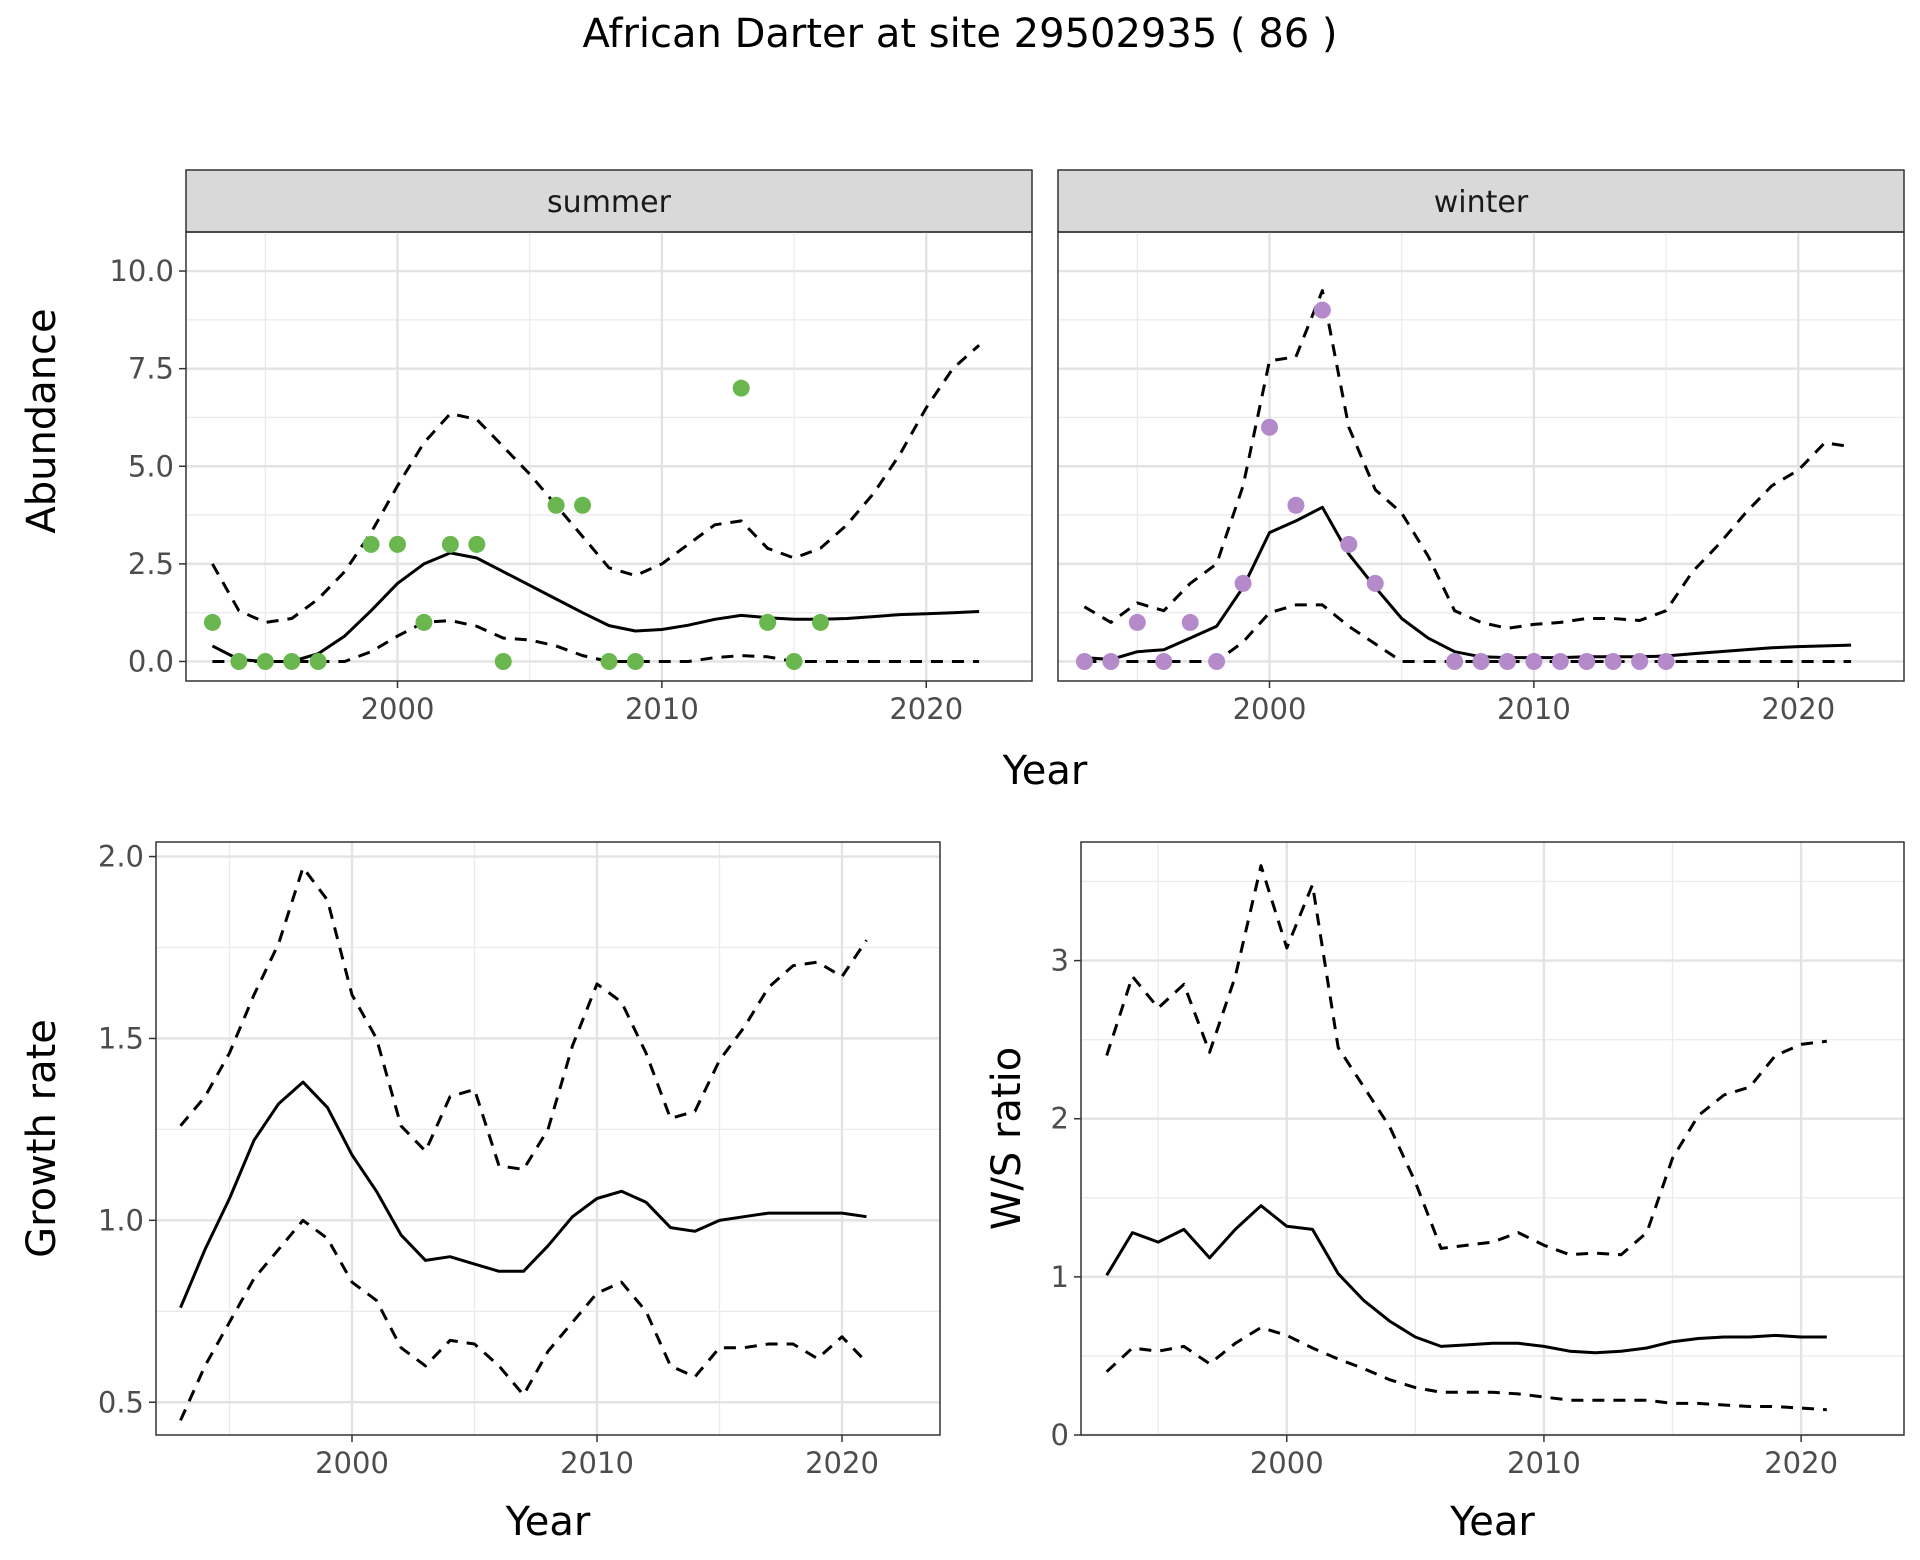  Describe the element at coordinates (151, 369) in the screenshot. I see `y-tick-label: 7.5` at that location.